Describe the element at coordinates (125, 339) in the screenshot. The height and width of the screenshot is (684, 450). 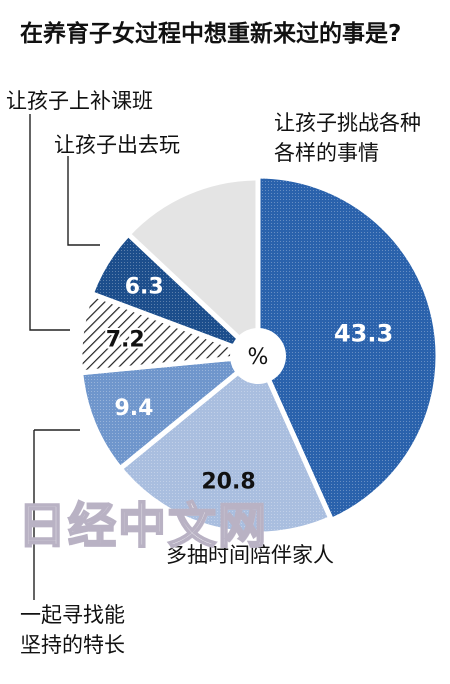
I see `value-label-tutoring: 7.2` at that location.